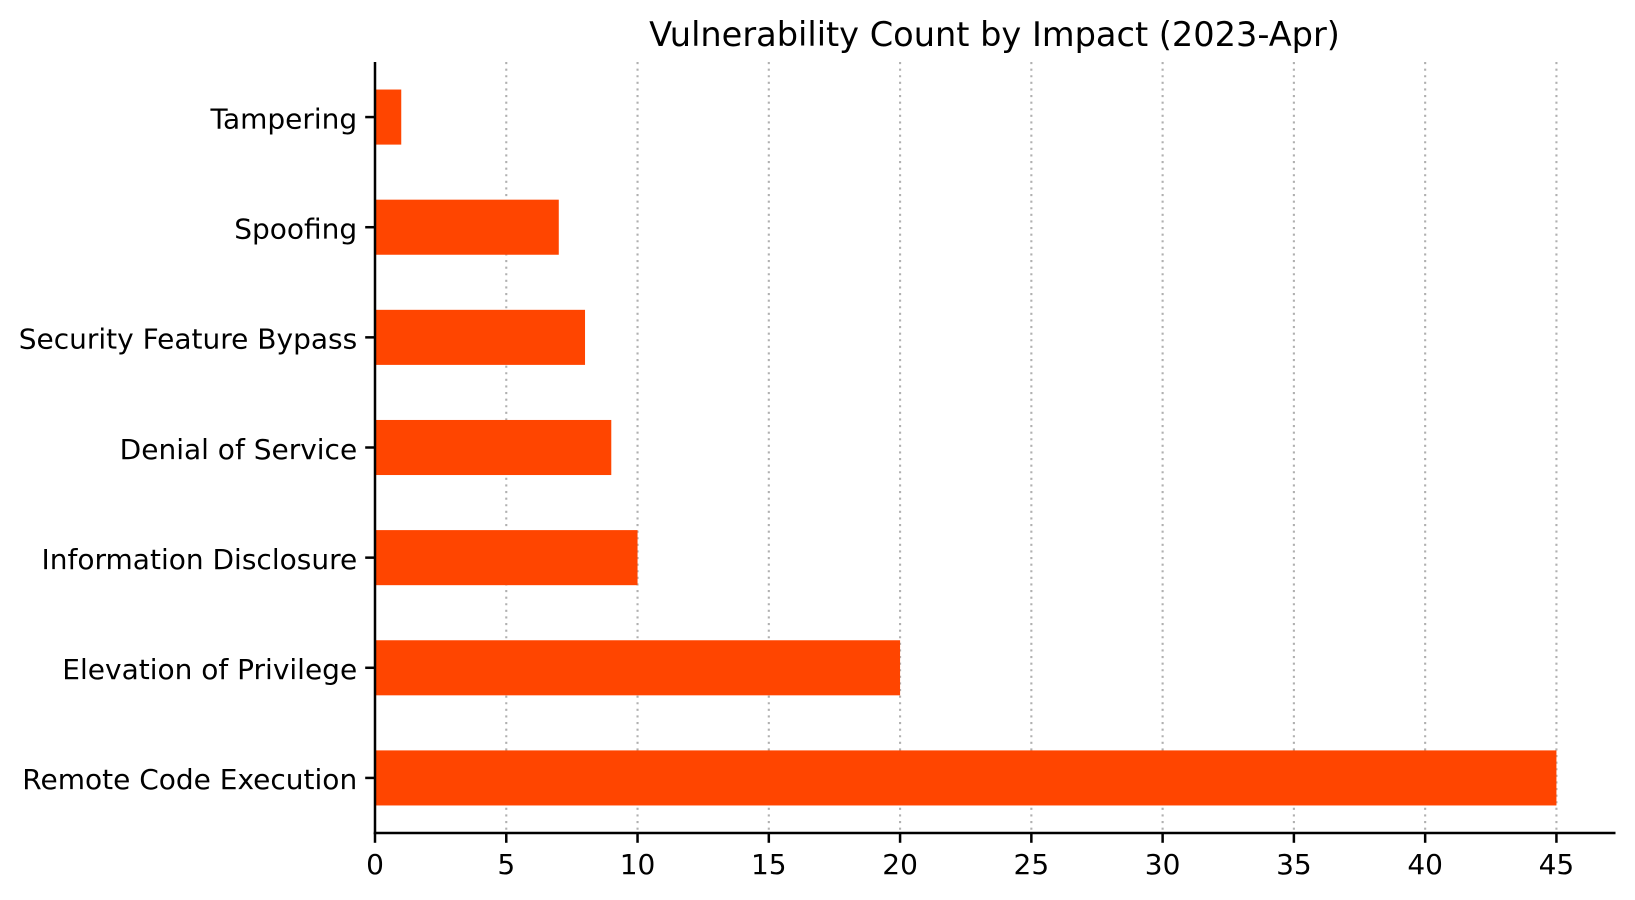 This screenshot has height=900, width=1635. Describe the element at coordinates (900, 864) in the screenshot. I see `x-tick-label-20: 20` at that location.